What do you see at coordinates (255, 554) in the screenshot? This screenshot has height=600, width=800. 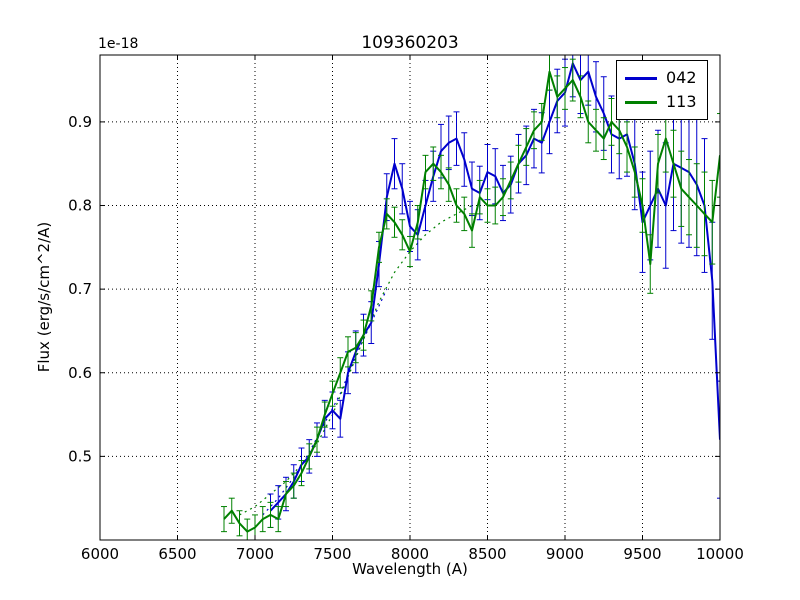 I see `x-tick-label: 7000` at bounding box center [255, 554].